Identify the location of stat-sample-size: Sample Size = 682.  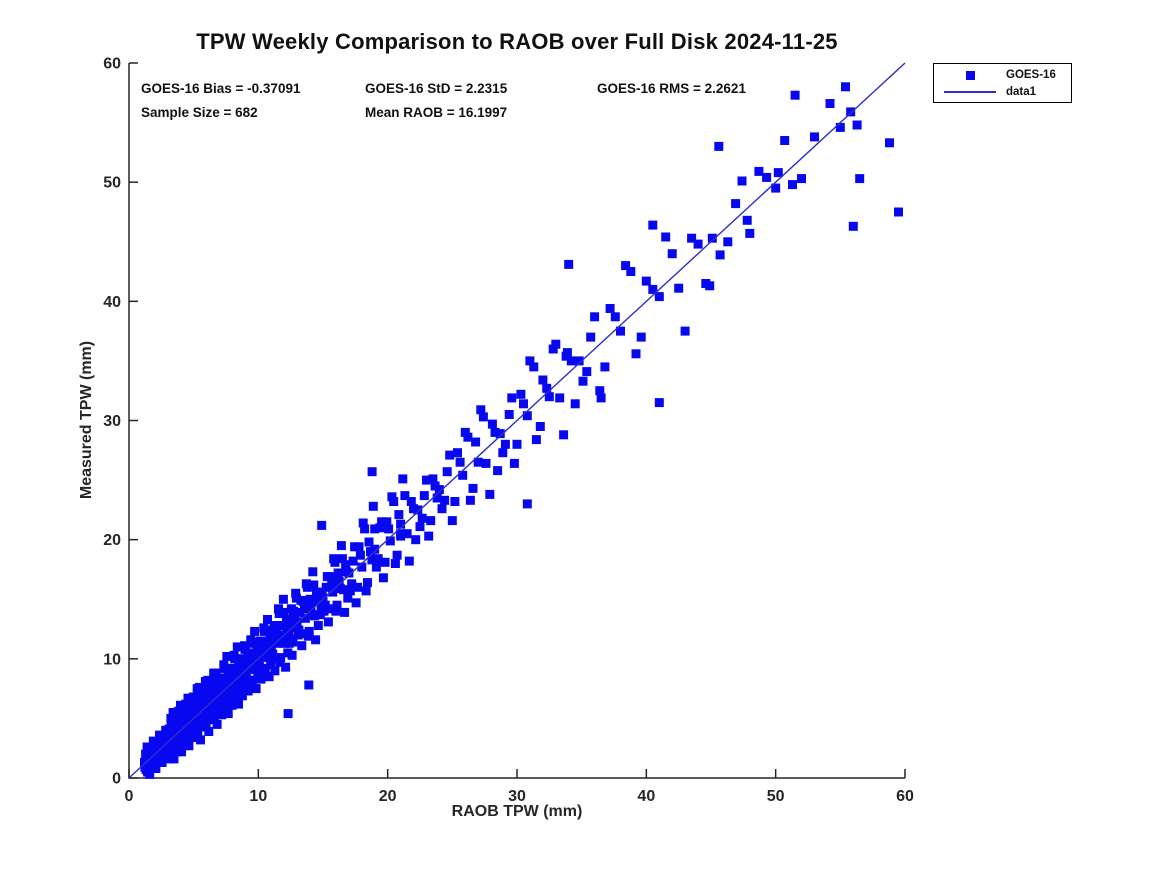
(199, 112).